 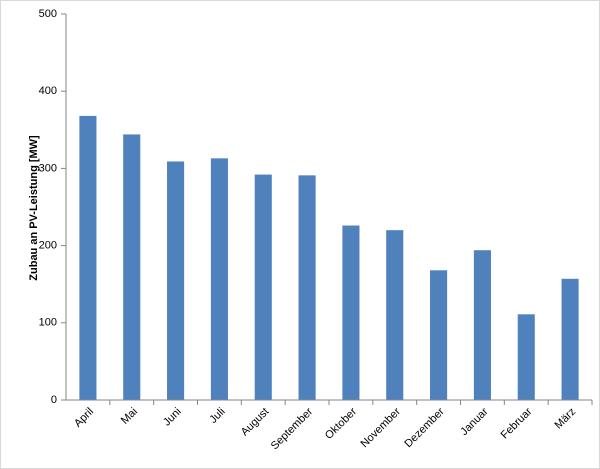 What do you see at coordinates (48, 323) in the screenshot?
I see `y-tick-label: 100` at bounding box center [48, 323].